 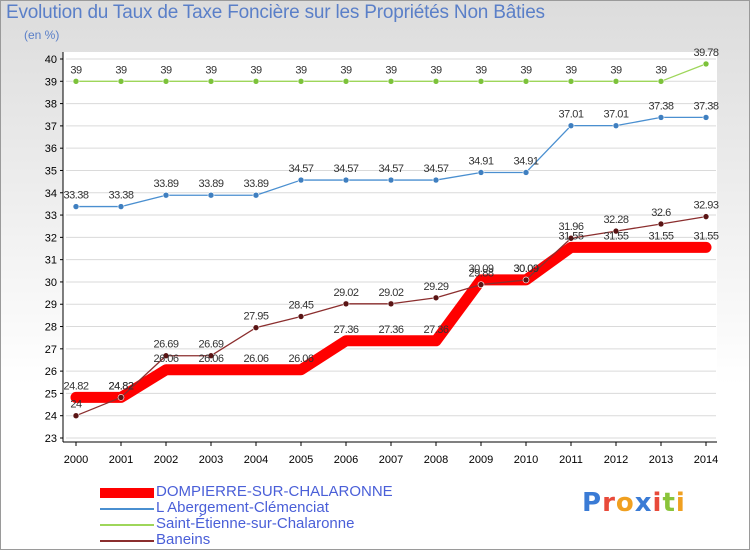 I want to click on y-tick-label: 38, so click(x=51, y=105).